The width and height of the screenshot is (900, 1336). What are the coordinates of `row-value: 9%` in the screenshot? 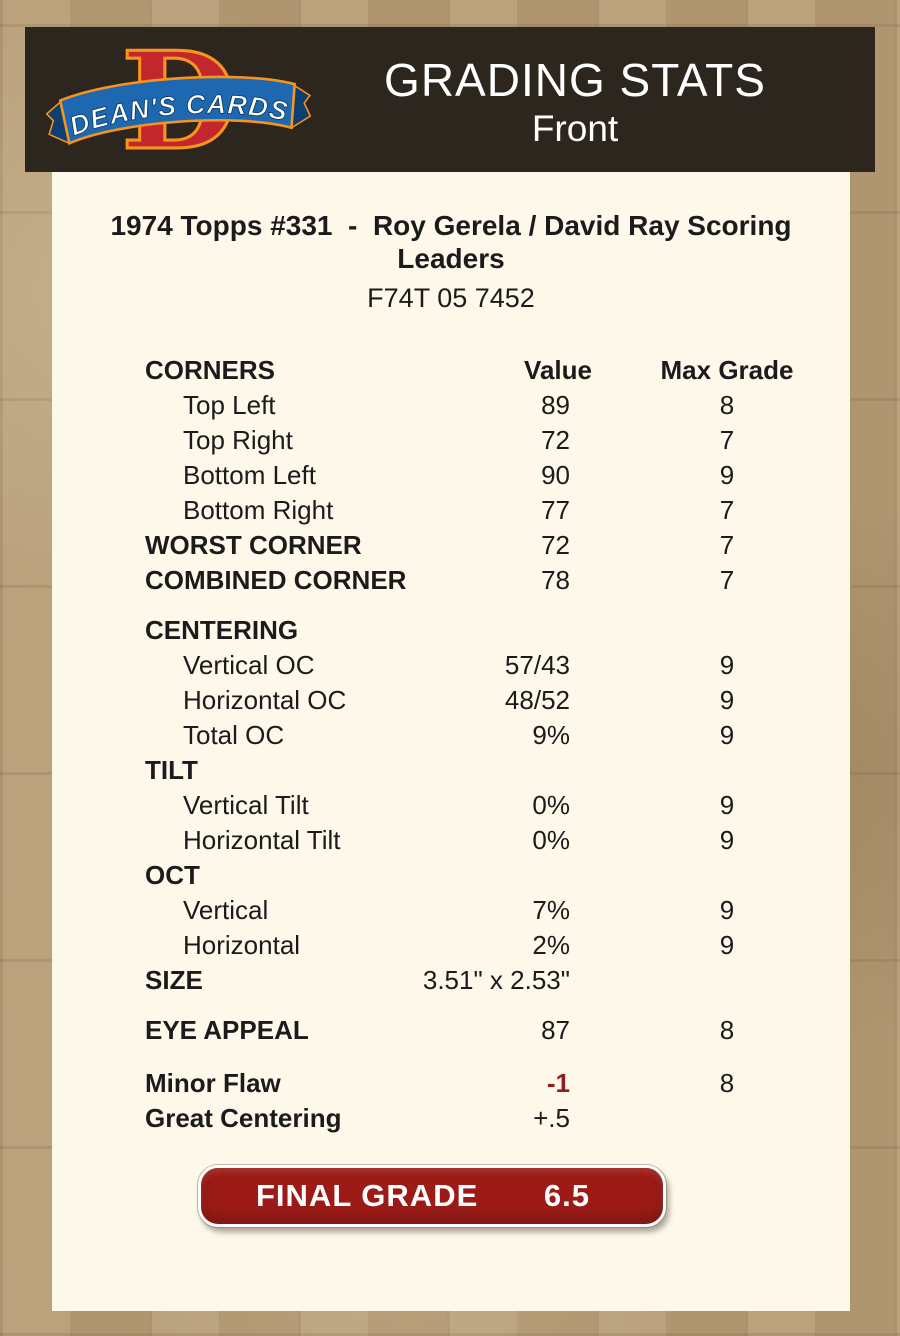 It's located at (551, 735).